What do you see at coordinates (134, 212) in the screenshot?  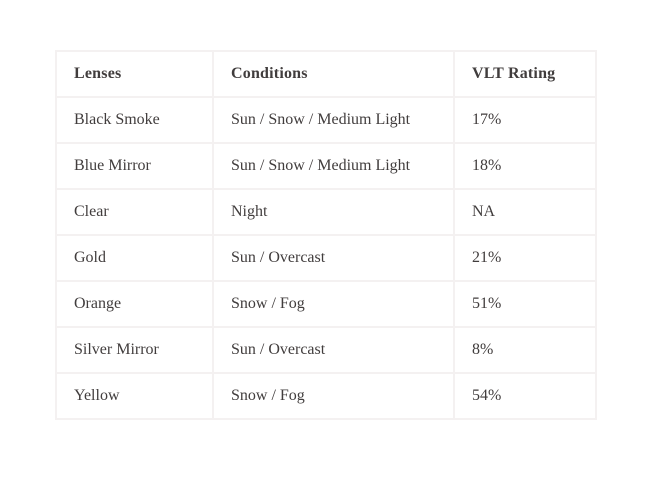 I see `cell-lens: Clear` at bounding box center [134, 212].